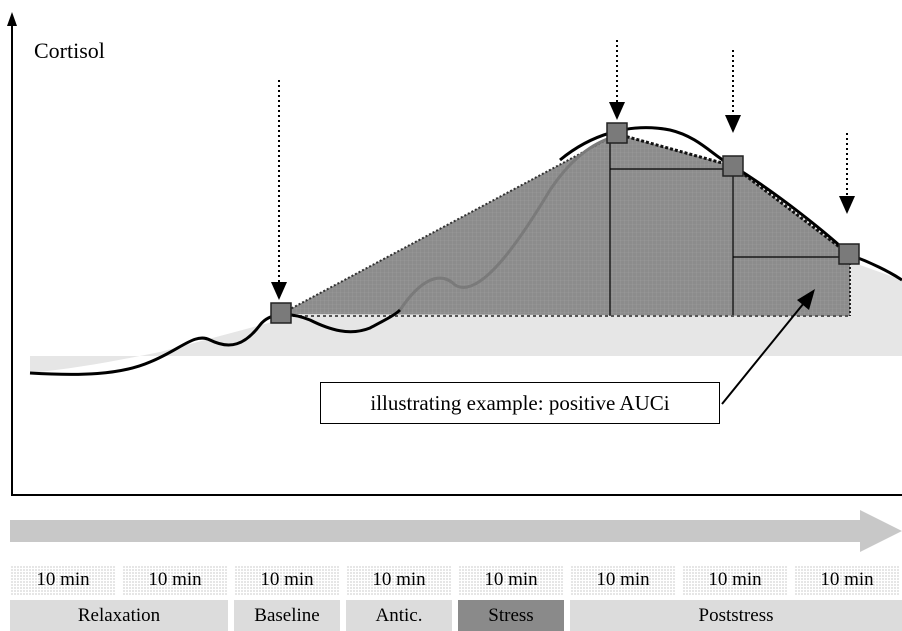 The image size is (902, 631). What do you see at coordinates (504, 223) in the screenshot?
I see `cortisol-curve-inner` at bounding box center [504, 223].